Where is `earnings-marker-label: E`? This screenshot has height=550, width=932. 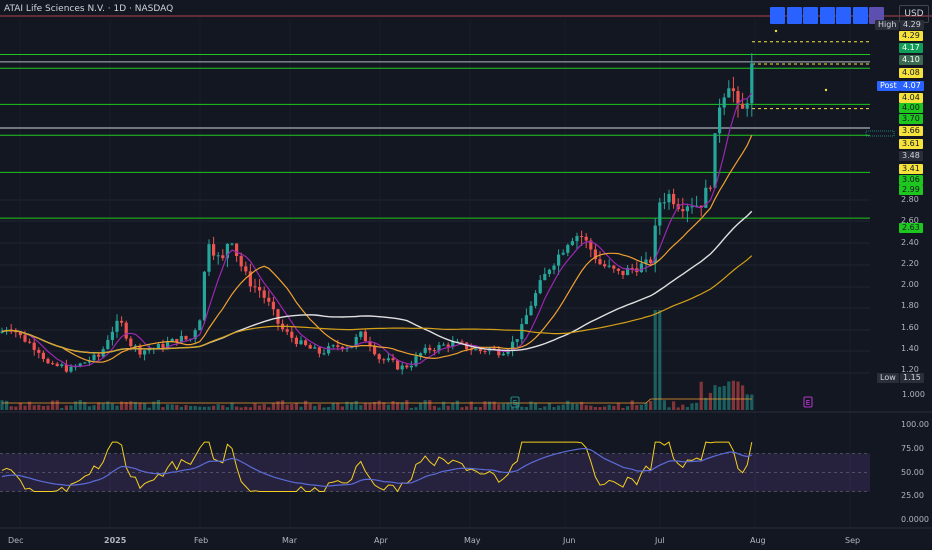 earnings-marker-label: E is located at coordinates (808, 403).